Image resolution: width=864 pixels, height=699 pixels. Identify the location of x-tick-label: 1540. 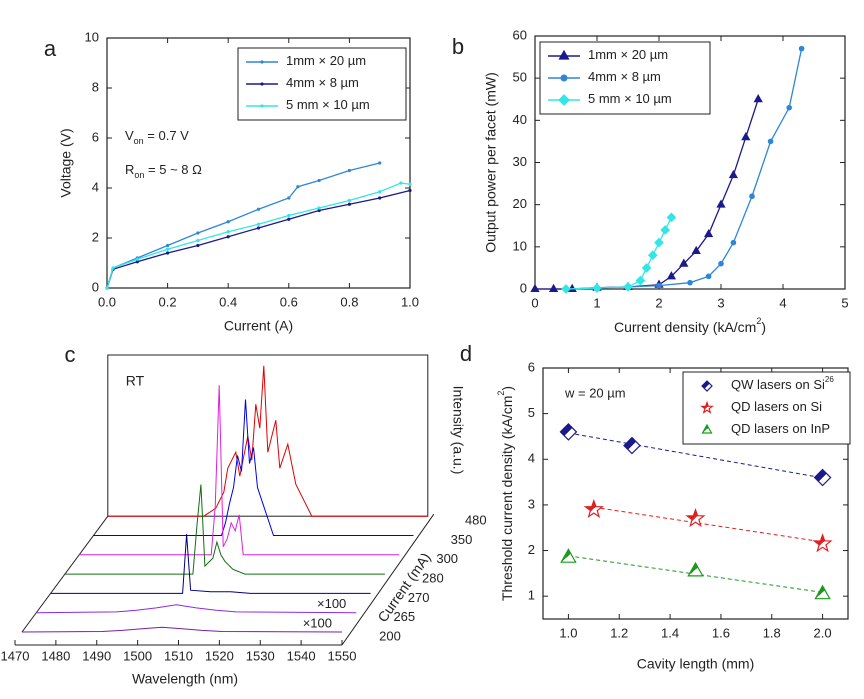
(301, 655).